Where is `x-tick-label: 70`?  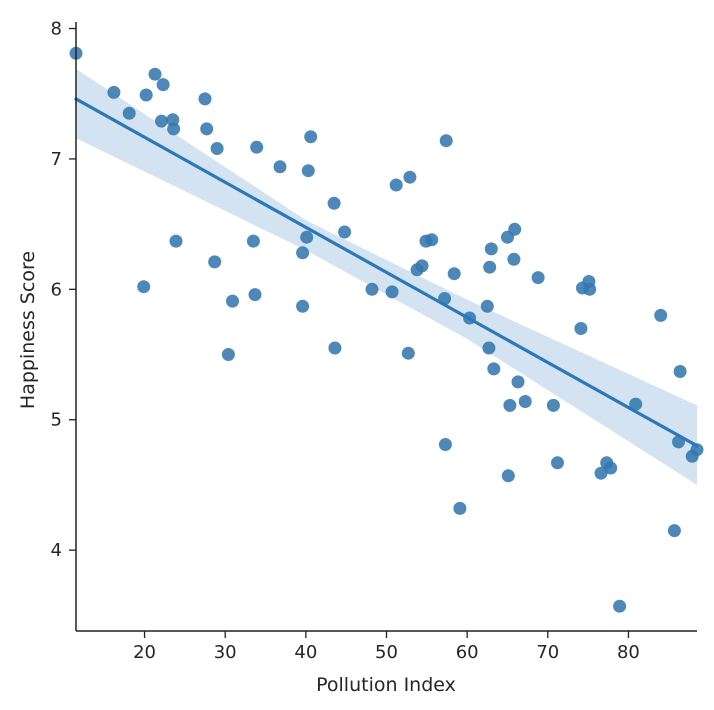
x-tick-label: 70 is located at coordinates (547, 652).